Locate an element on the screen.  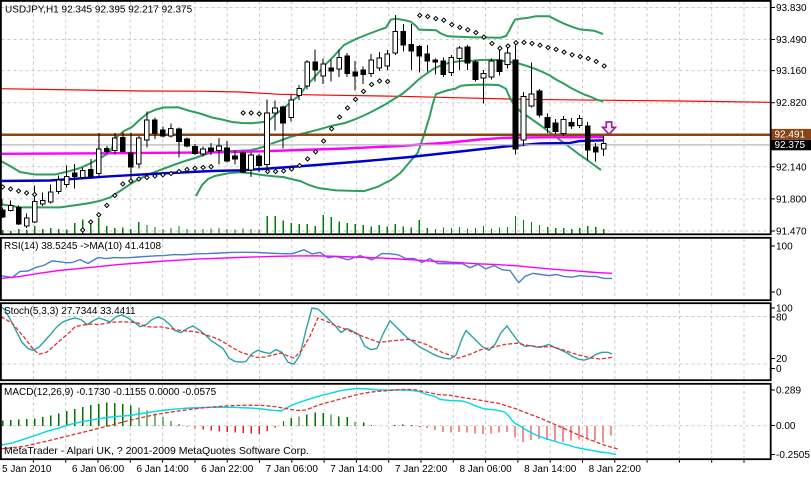
svg-text: 6 Jan 22:00 is located at coordinates (227, 469).